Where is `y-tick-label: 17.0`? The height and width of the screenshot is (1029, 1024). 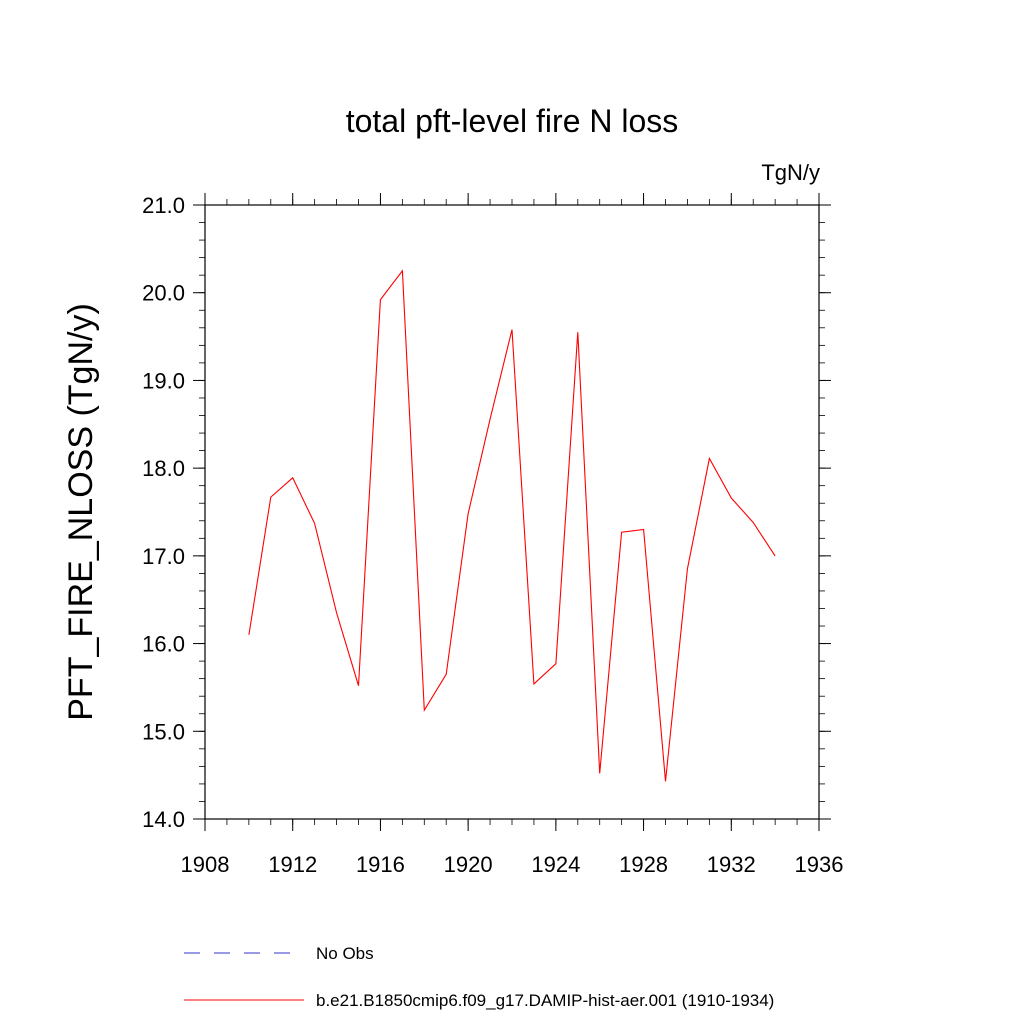 y-tick-label: 17.0 is located at coordinates (163, 556).